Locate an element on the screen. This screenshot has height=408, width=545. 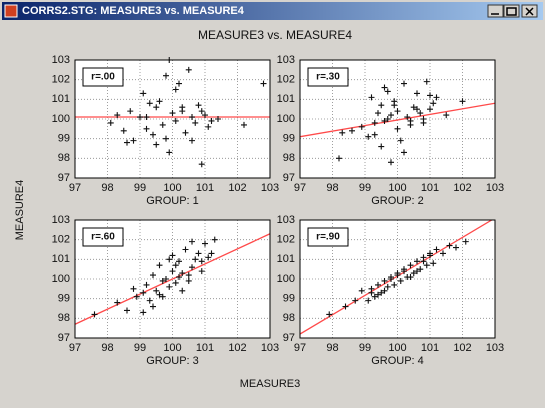
annotation: r=.30 is located at coordinates (328, 77).